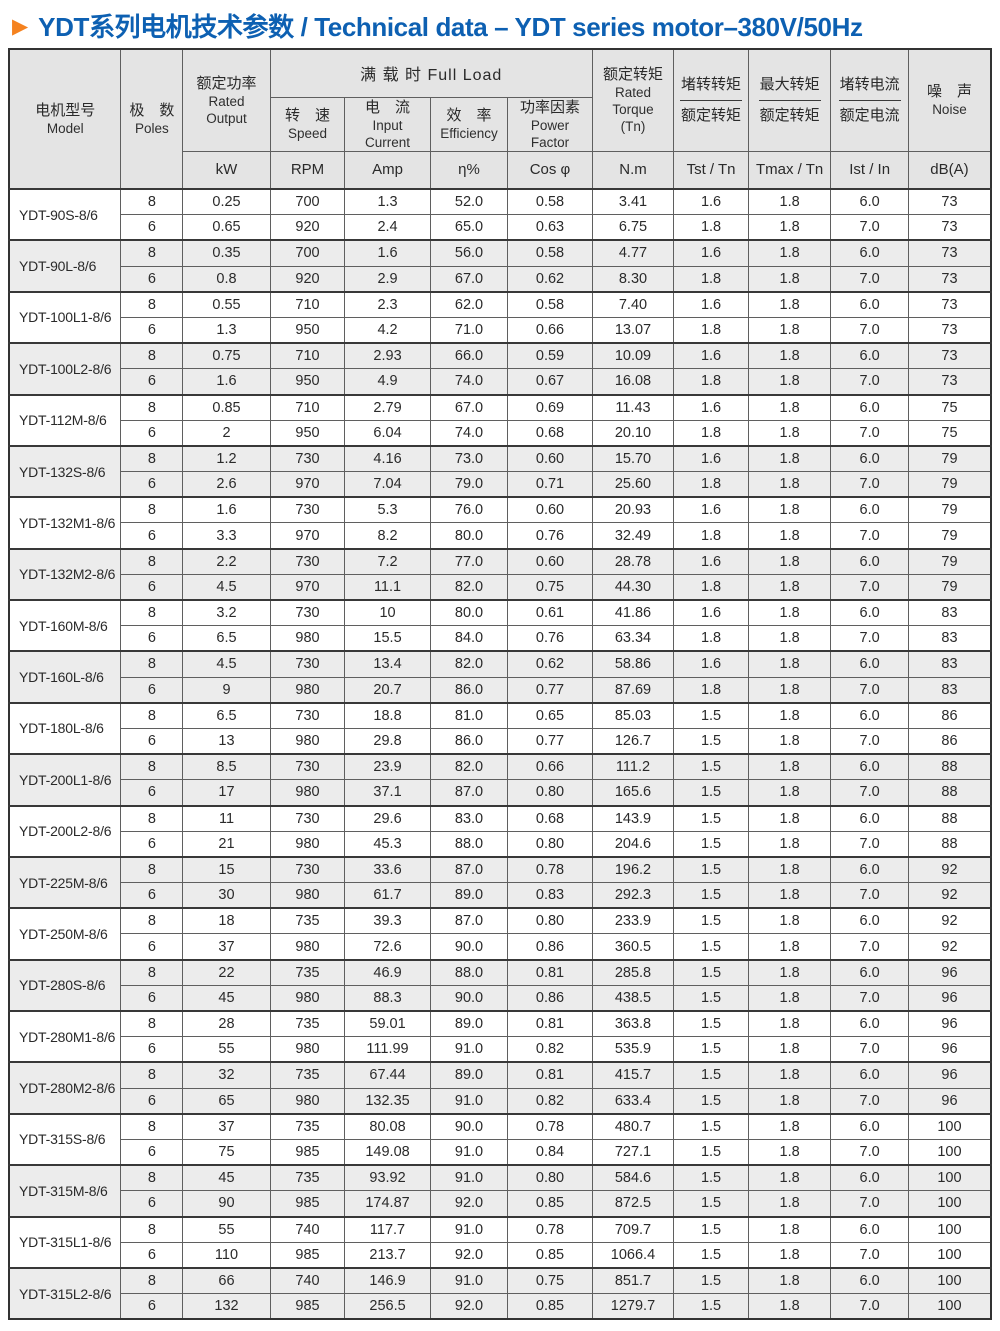 The image size is (1000, 1331). I want to click on table-cell: 37, so click(226, 1126).